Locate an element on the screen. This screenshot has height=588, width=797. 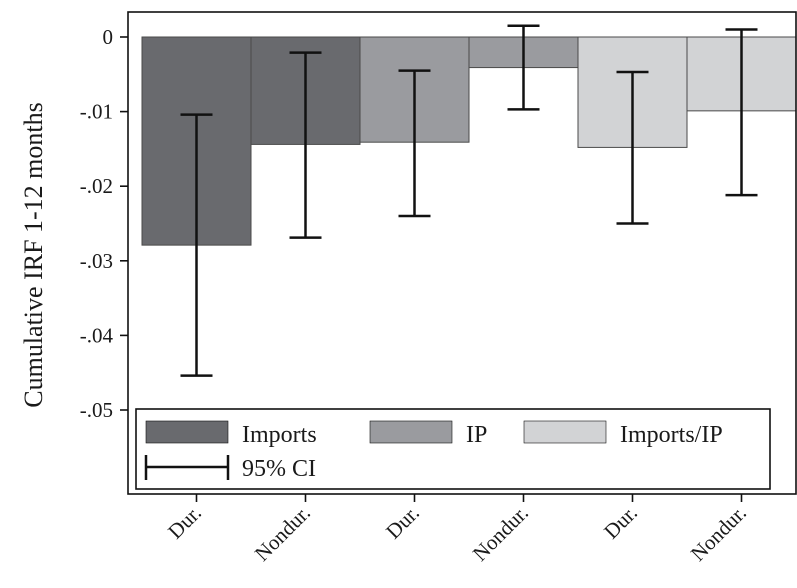
legend-label-ip: IP is located at coordinates (476, 435).